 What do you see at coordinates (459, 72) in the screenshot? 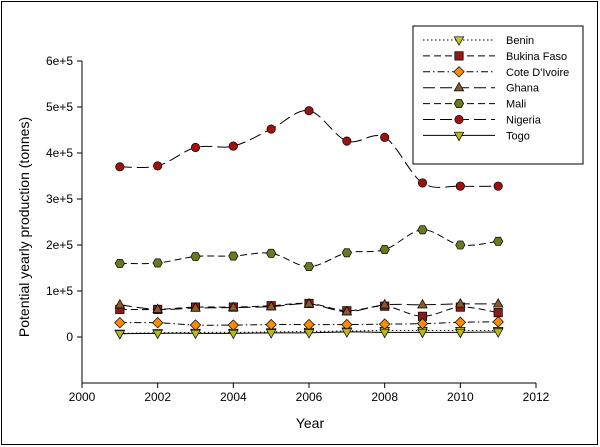
I see `legend-marker-cote-d-ivoire` at bounding box center [459, 72].